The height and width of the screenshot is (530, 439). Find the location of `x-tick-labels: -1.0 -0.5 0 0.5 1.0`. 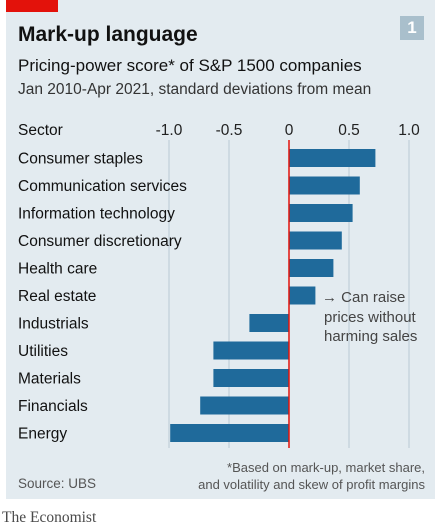

x-tick-labels: -1.0 -0.5 0 0.5 1.0 is located at coordinates (288, 130).